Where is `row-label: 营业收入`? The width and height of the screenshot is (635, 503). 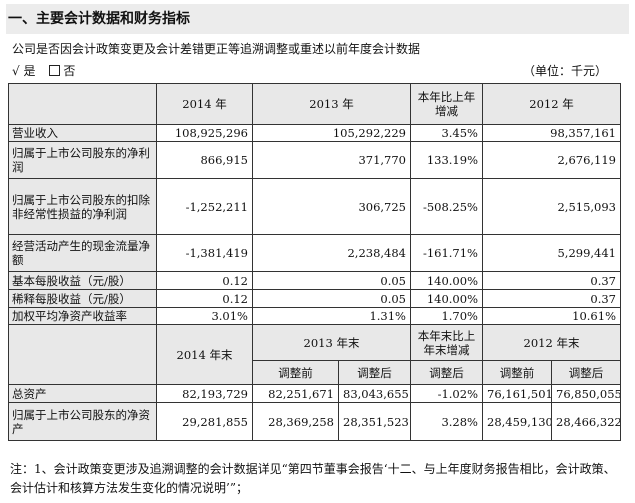
row-label: 营业收入 is located at coordinates (82, 133).